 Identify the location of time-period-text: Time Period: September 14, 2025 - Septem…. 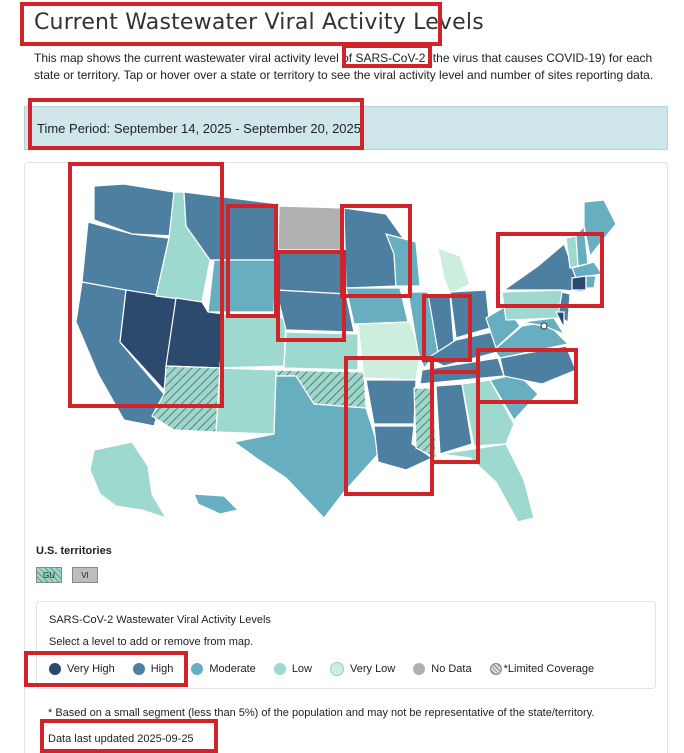
(199, 128).